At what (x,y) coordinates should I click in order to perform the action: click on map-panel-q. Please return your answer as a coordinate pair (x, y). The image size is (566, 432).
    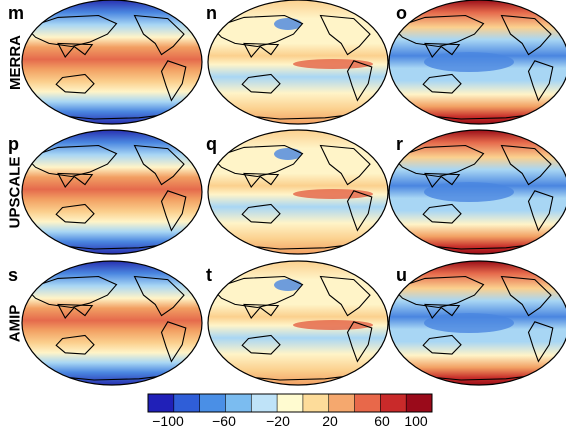
    Looking at the image, I should click on (298, 192).